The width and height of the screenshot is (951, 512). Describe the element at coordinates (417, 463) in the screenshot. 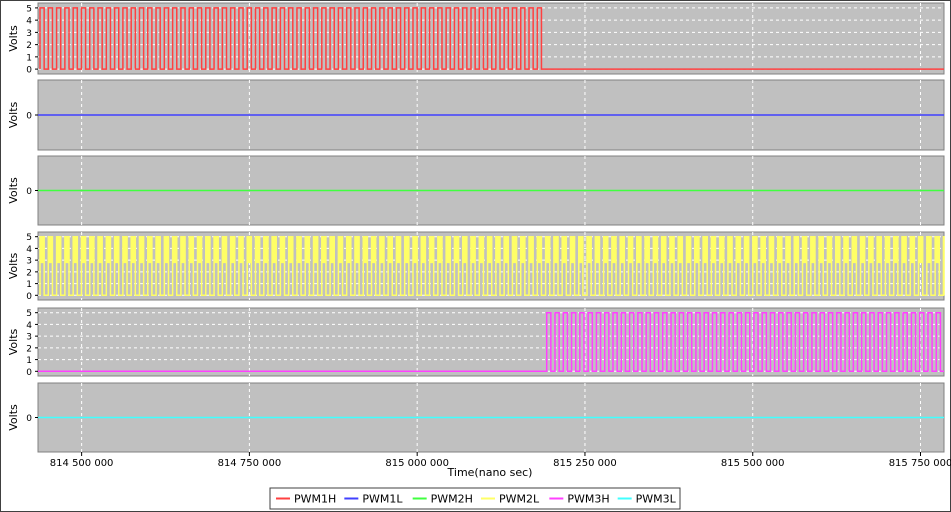

I see `x-tick-label: 815 000 000` at that location.